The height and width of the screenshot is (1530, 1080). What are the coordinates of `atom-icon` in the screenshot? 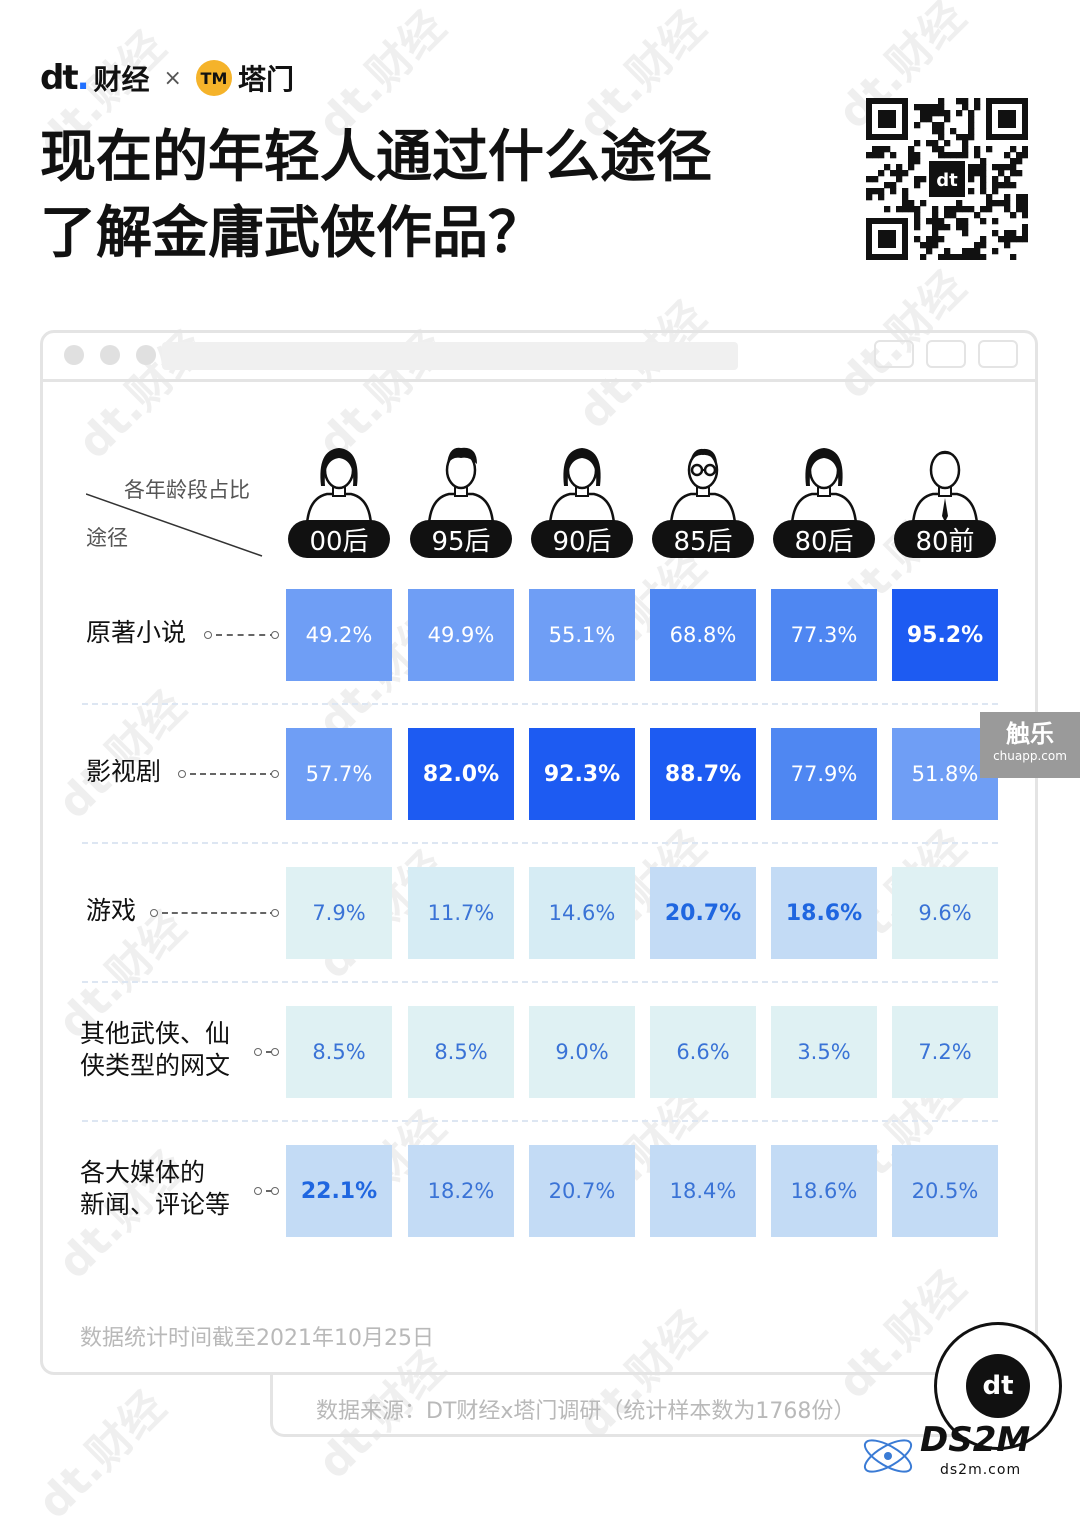 It's located at (888, 1456).